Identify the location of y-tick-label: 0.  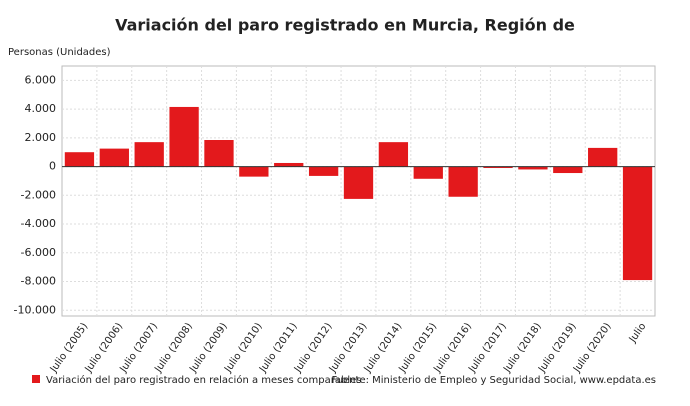
(52, 166).